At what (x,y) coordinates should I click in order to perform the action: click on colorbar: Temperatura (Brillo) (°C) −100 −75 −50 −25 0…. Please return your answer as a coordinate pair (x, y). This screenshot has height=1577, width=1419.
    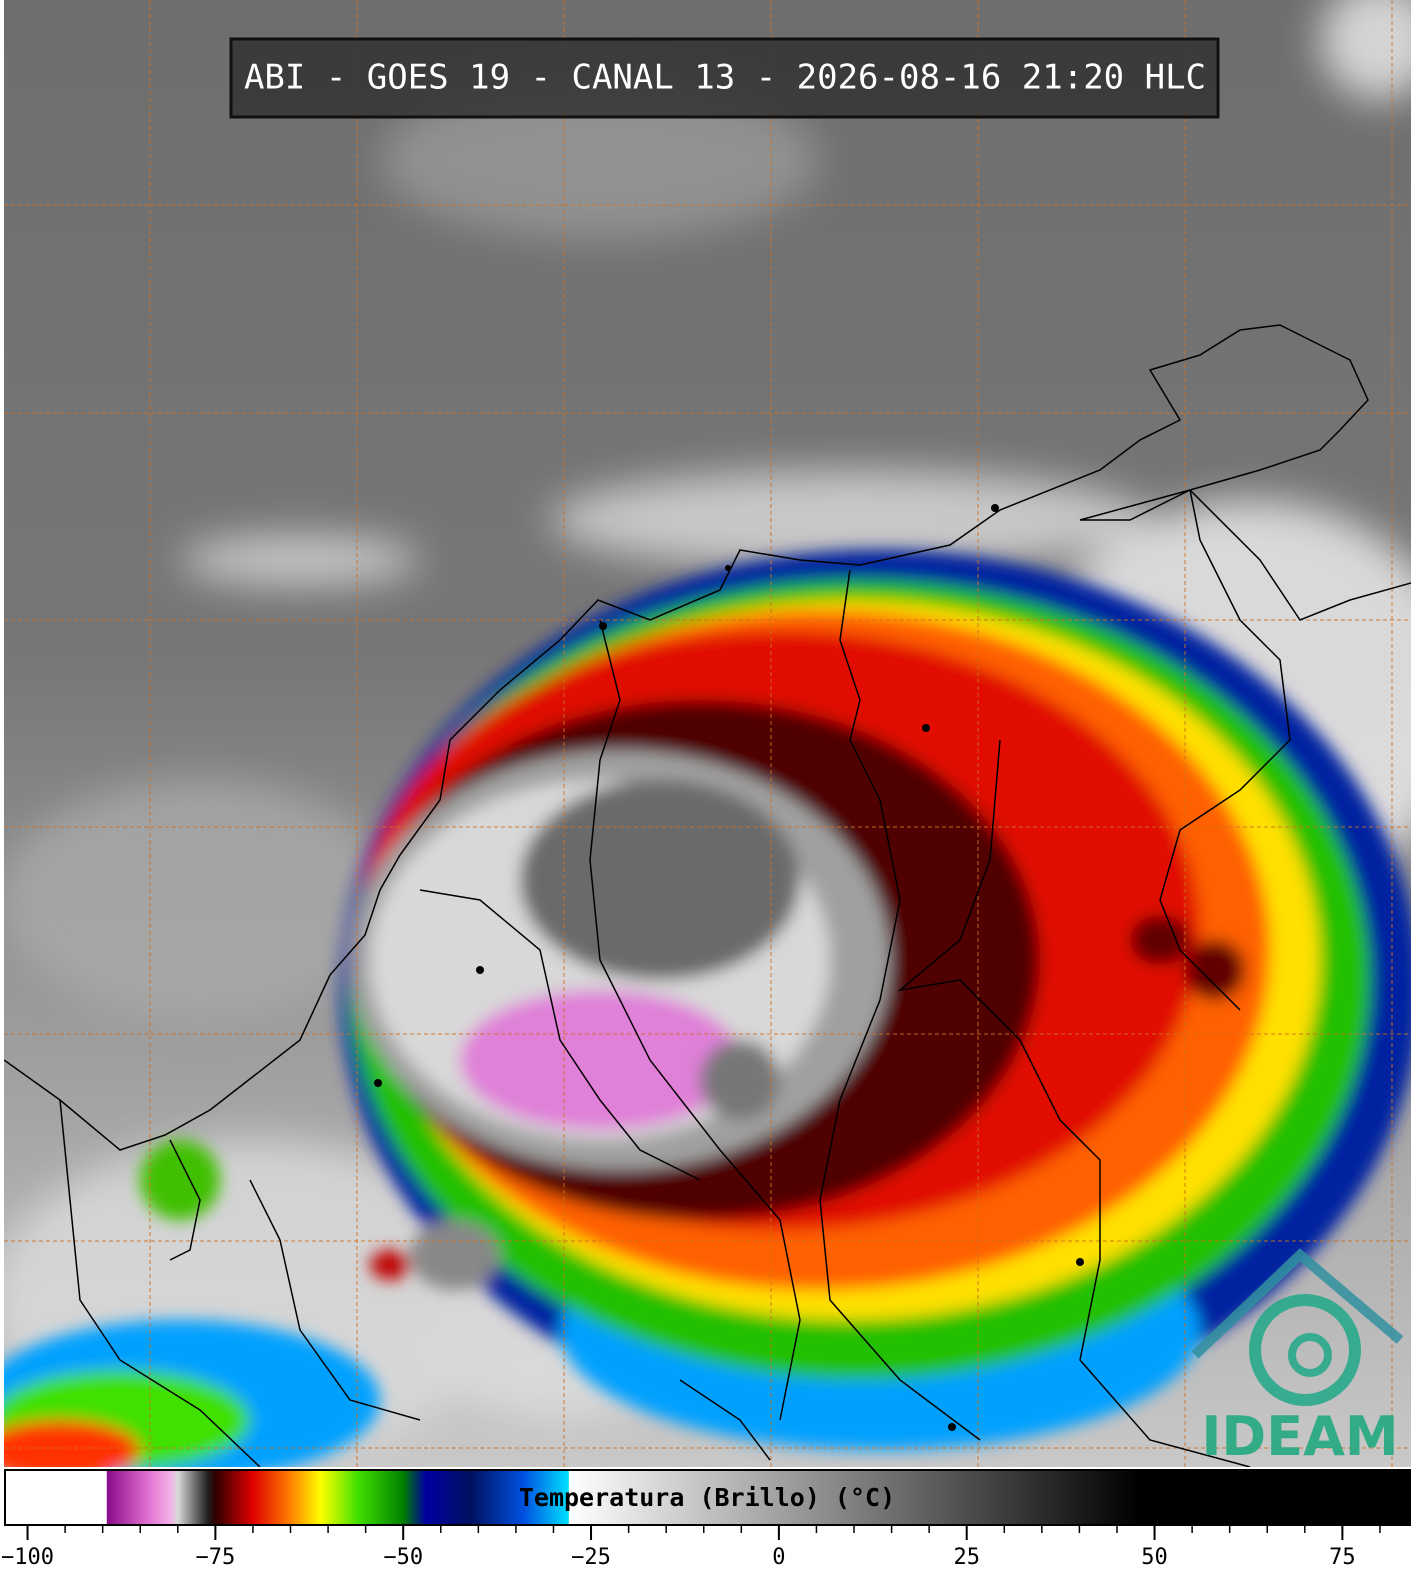
    Looking at the image, I should click on (706, 1519).